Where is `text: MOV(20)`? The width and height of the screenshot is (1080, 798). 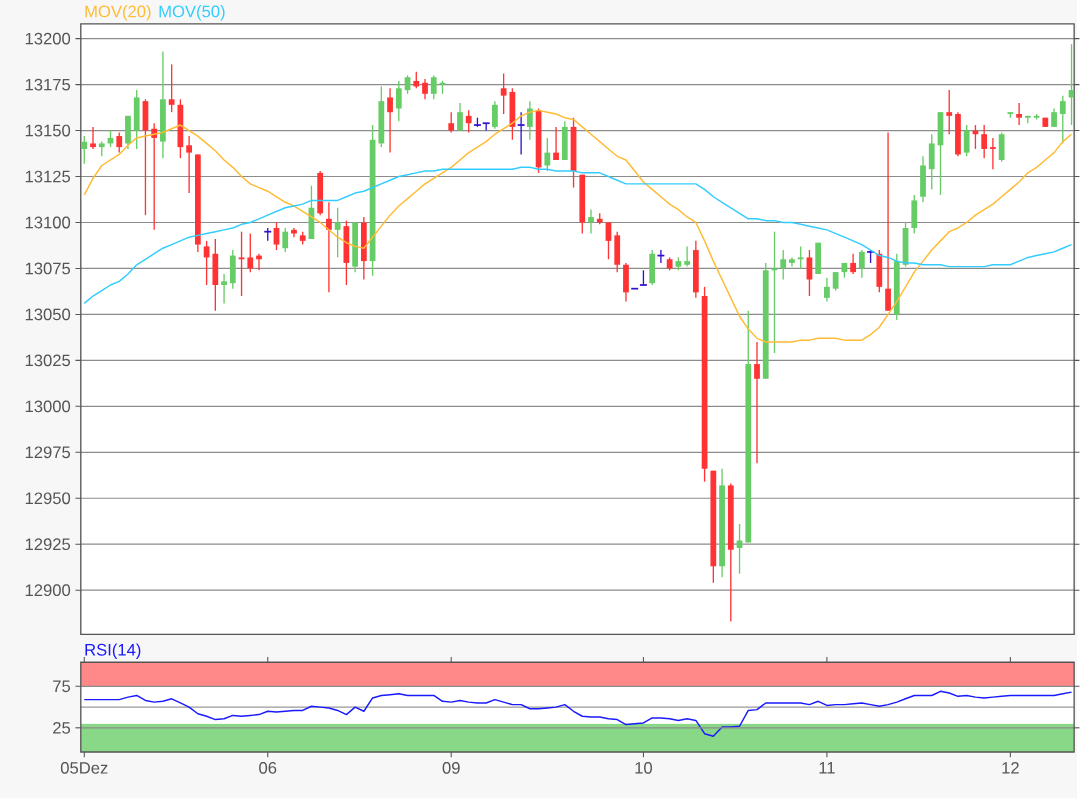 text: MOV(20) is located at coordinates (118, 13).